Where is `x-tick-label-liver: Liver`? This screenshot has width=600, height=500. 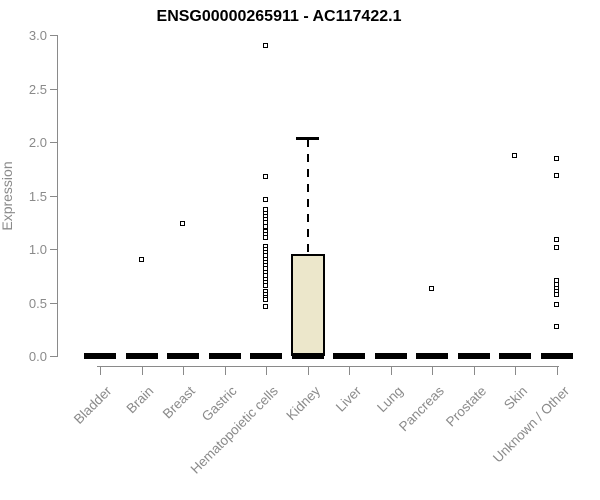
x-tick-label-liver: Liver is located at coordinates (348, 399).